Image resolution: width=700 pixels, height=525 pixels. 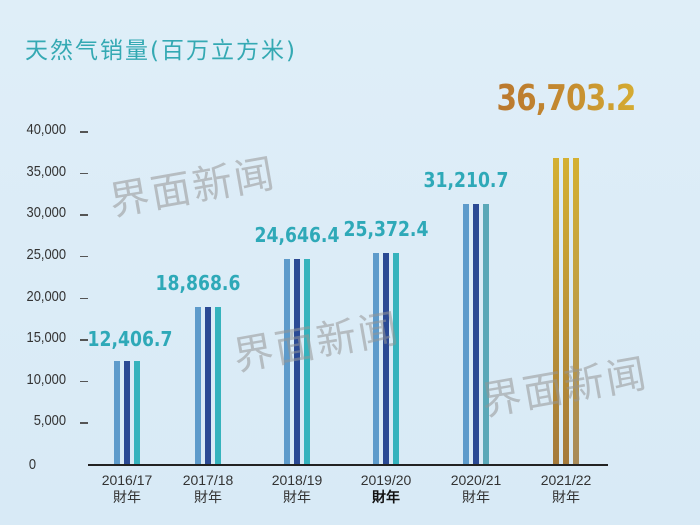 What do you see at coordinates (32, 464) in the screenshot?
I see `y-tick-label: 0` at bounding box center [32, 464].